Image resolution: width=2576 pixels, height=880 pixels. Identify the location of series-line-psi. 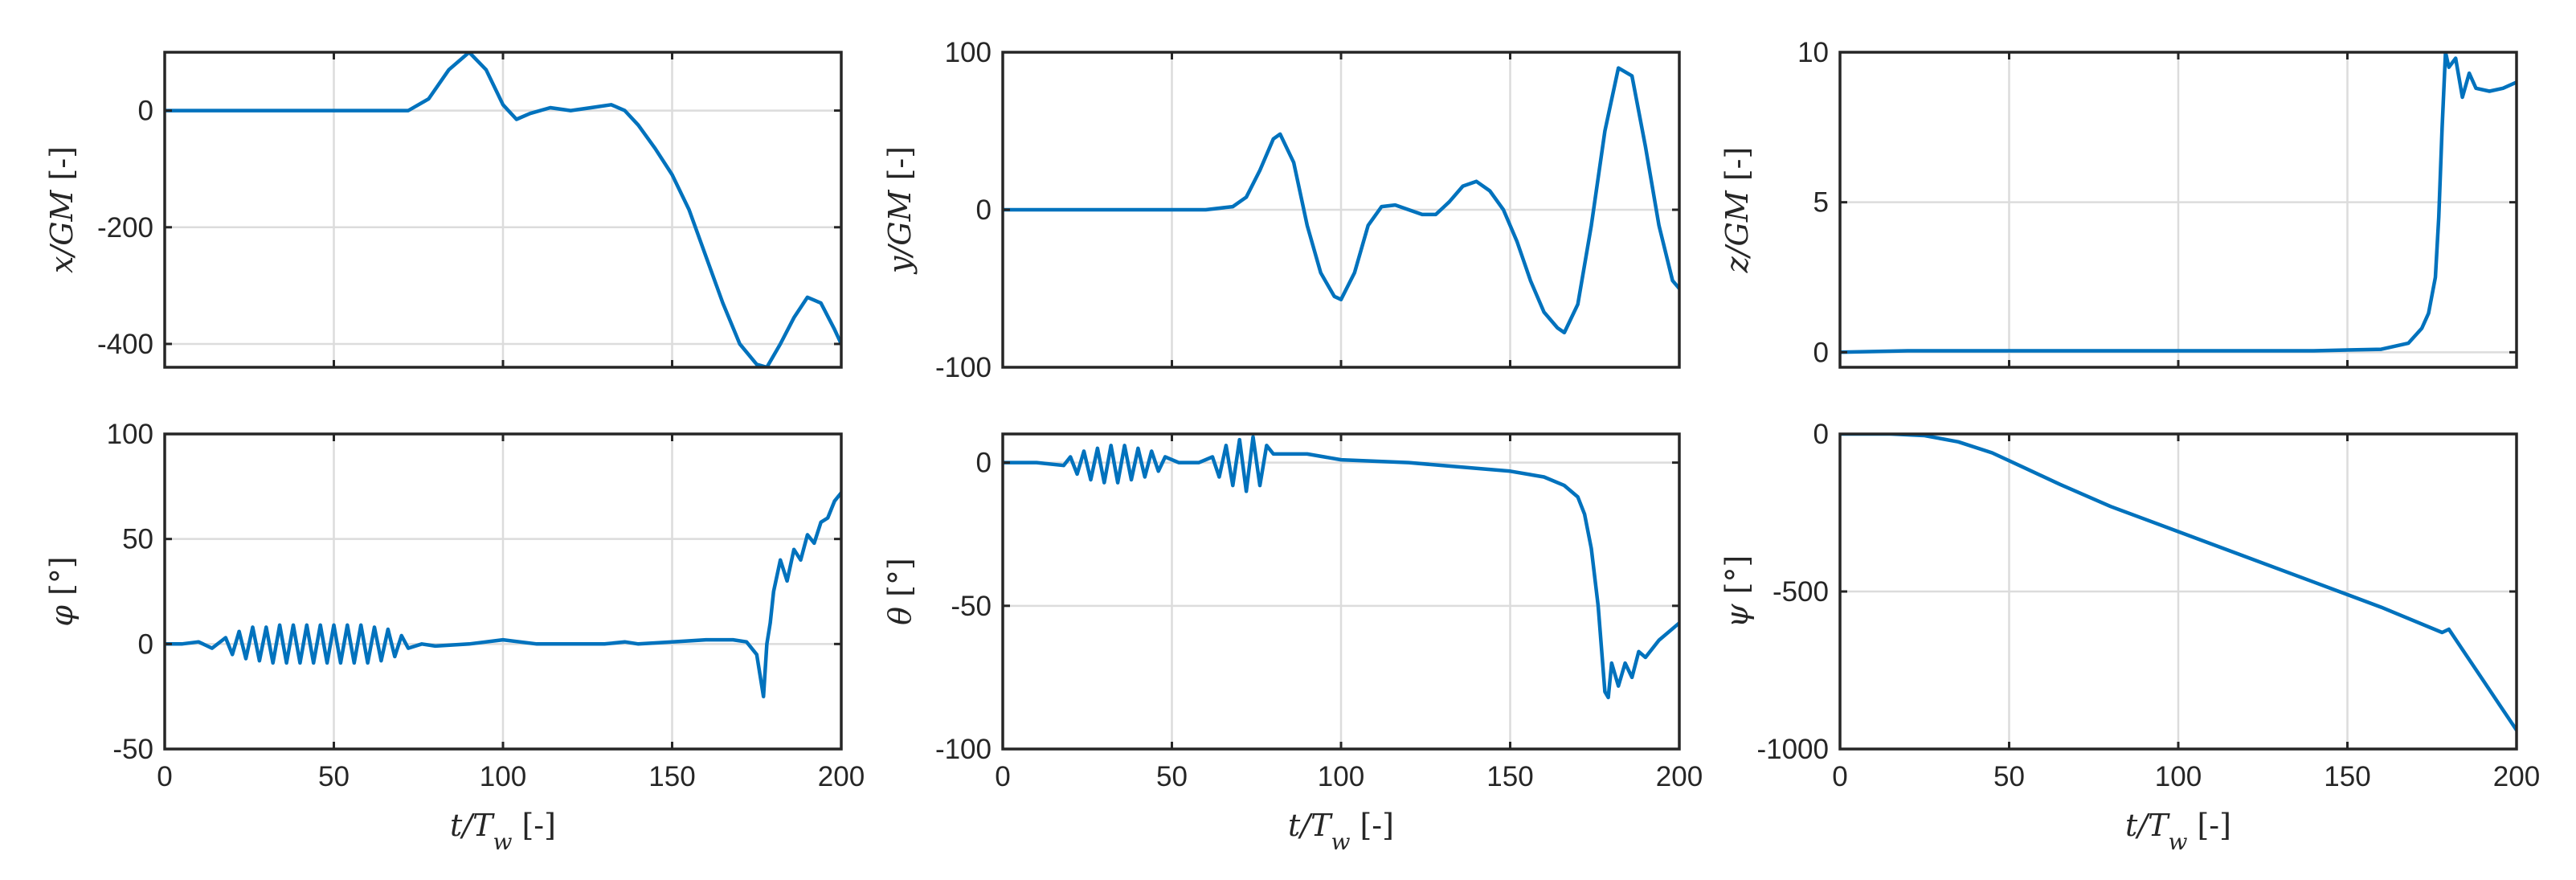
(2178, 583).